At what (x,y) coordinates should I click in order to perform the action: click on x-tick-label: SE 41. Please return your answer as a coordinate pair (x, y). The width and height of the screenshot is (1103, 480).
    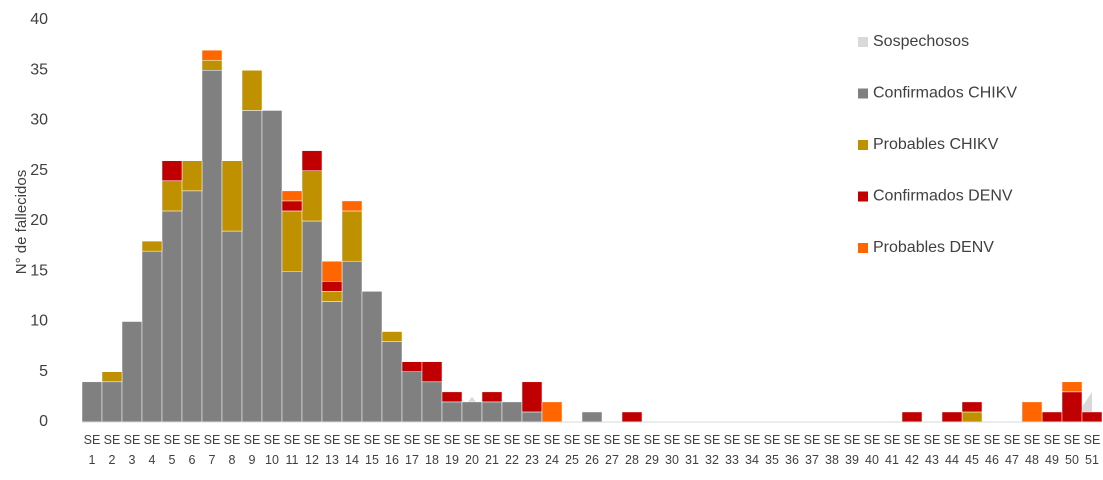
    Looking at the image, I should click on (892, 450).